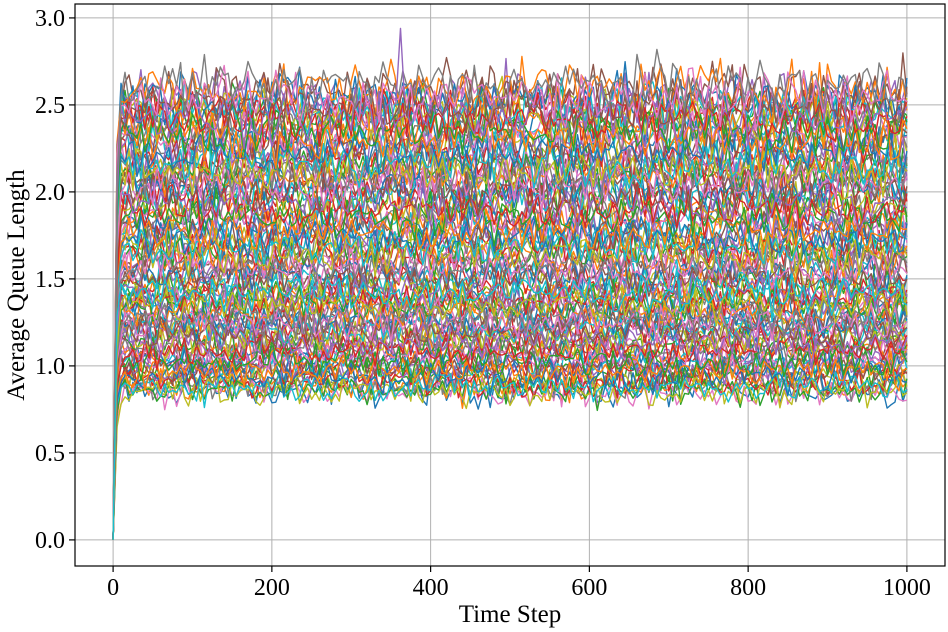  I want to click on y-tick-label: 0.0, so click(50, 541).